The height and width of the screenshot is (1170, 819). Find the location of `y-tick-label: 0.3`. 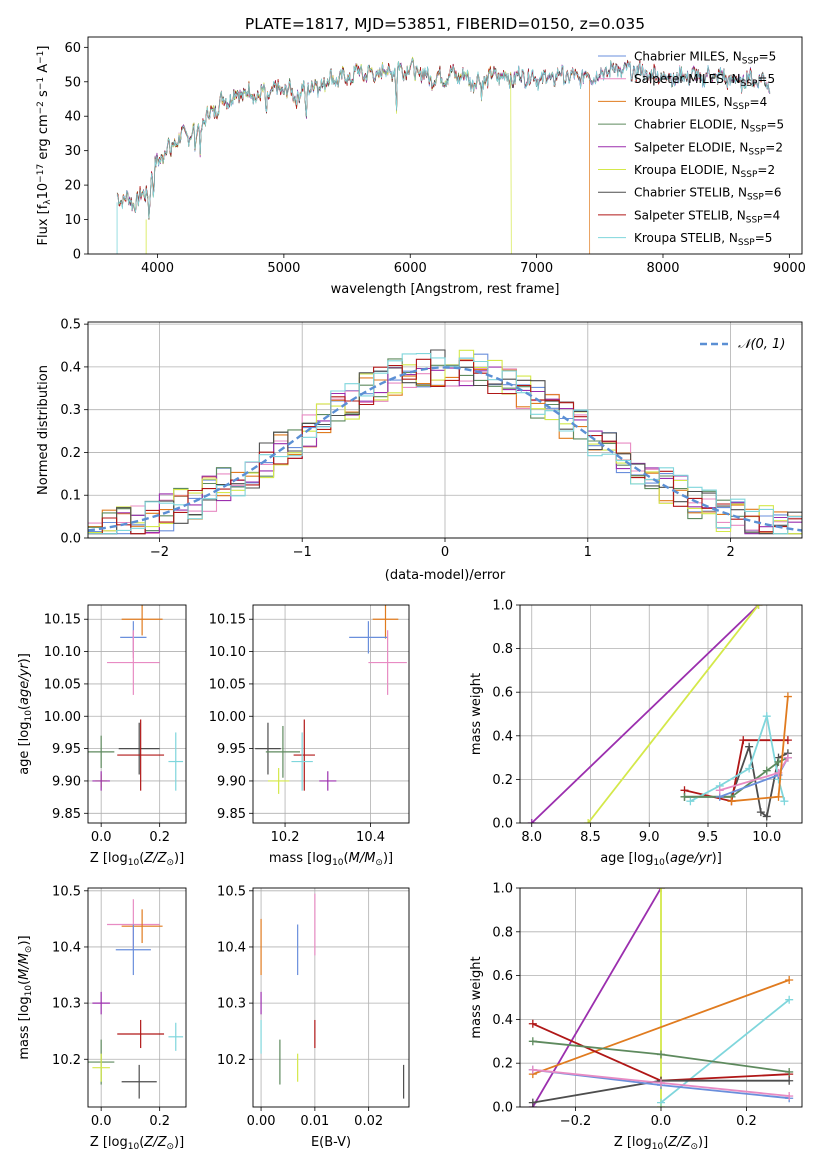

y-tick-label: 0.3 is located at coordinates (70, 410).